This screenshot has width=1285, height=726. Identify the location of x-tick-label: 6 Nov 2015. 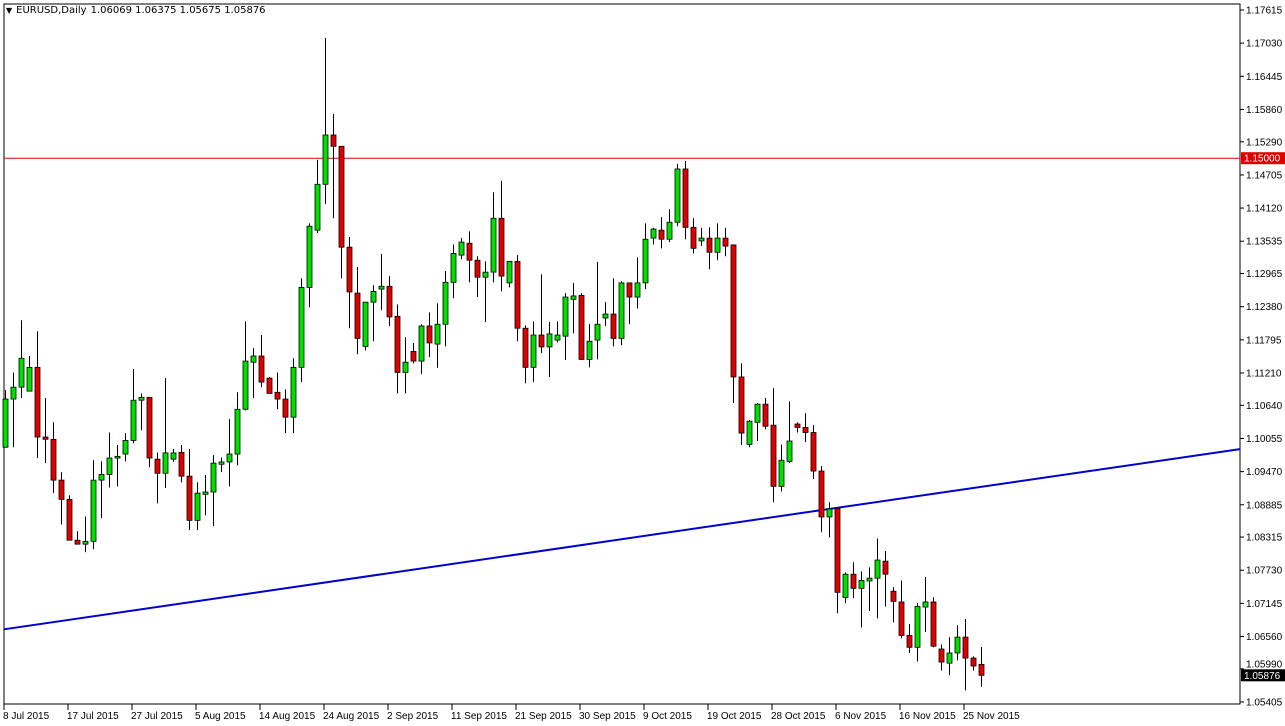
(861, 716).